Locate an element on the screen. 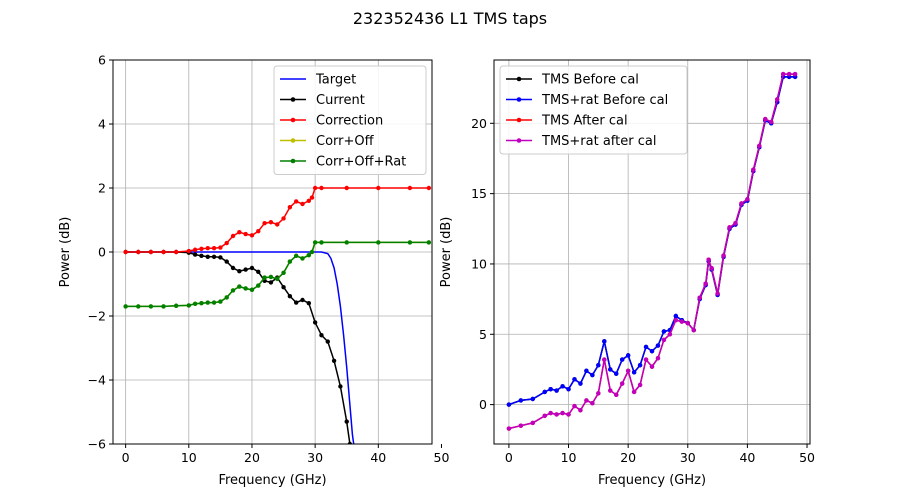 This screenshot has height=500, width=900. y-tick-label: 5 is located at coordinates (483, 334).